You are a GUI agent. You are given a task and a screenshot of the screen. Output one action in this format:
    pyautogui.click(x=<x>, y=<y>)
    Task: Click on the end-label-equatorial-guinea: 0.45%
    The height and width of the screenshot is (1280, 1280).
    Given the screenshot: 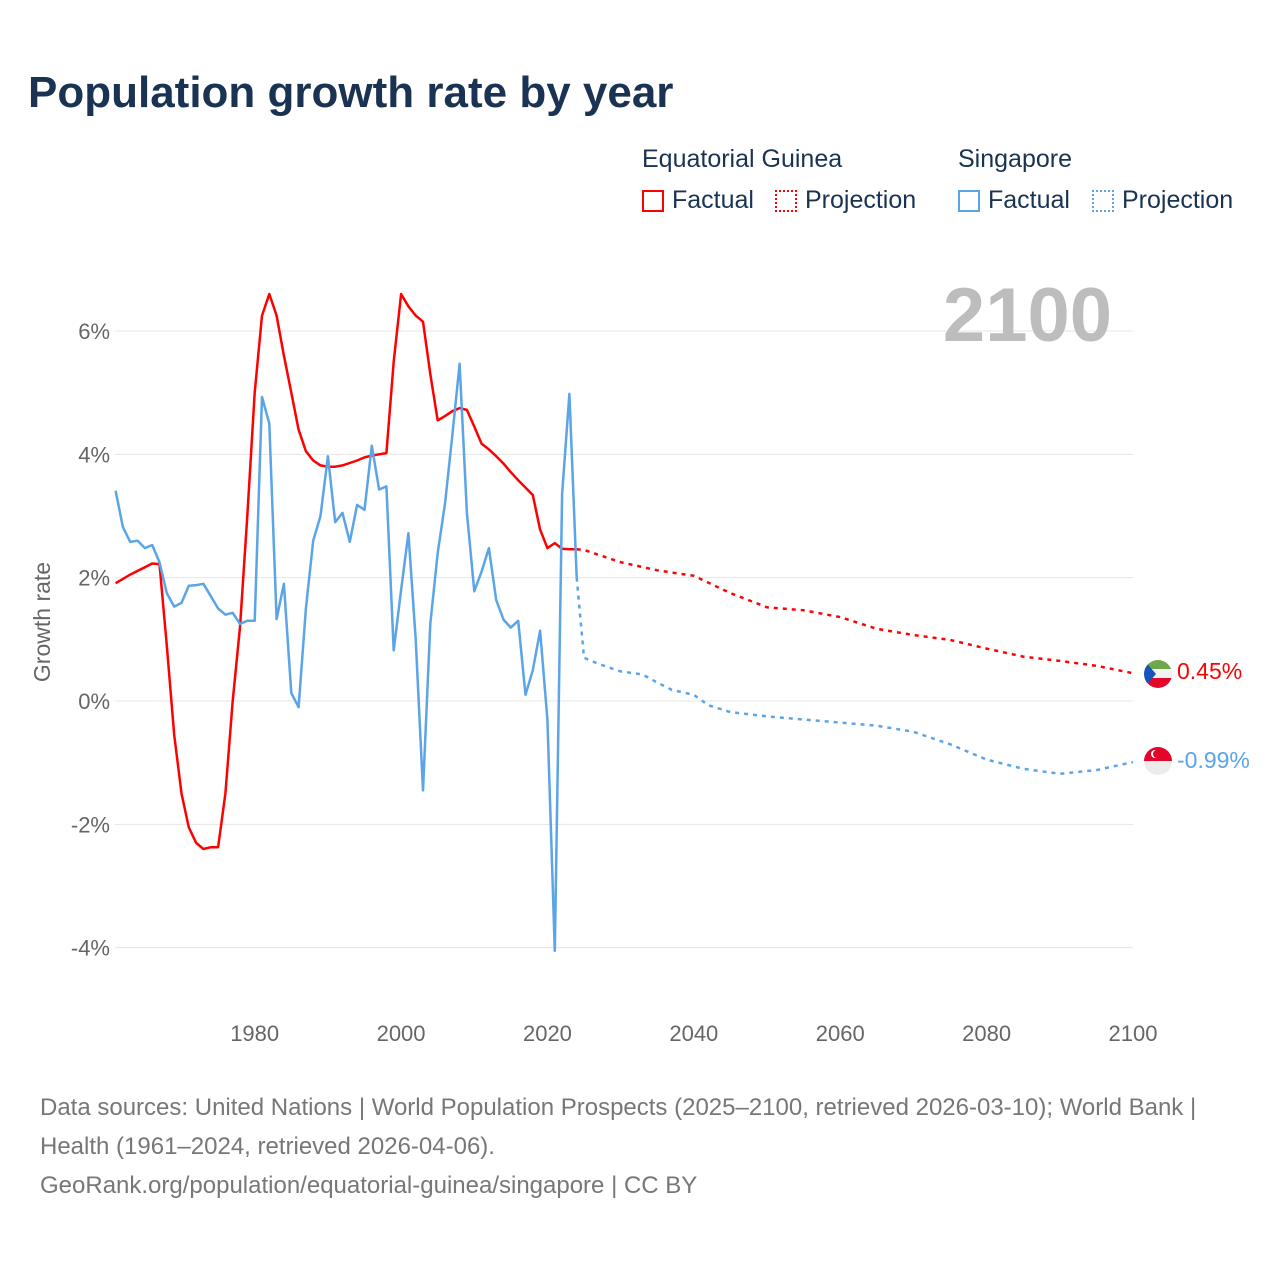 What is the action you would take?
    pyautogui.click(x=1209, y=671)
    